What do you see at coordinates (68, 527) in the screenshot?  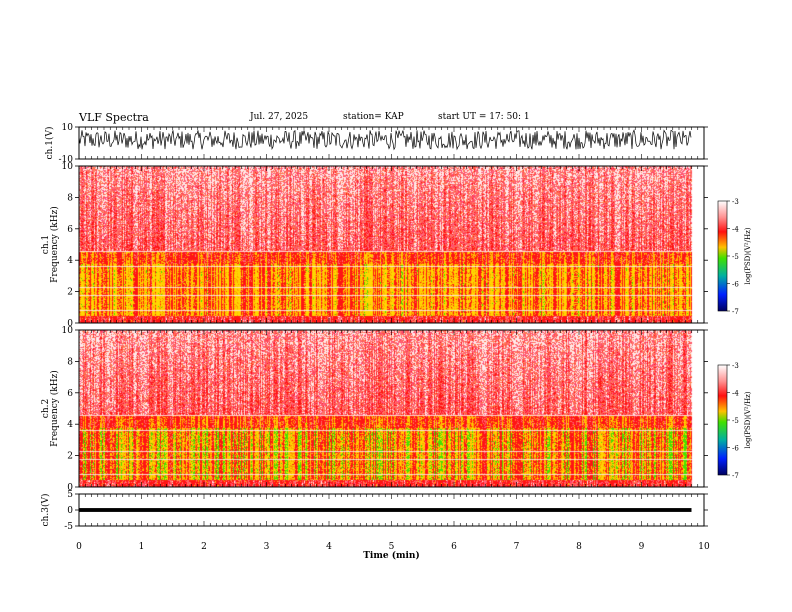 I see `y-tick-label: -5` at bounding box center [68, 527].